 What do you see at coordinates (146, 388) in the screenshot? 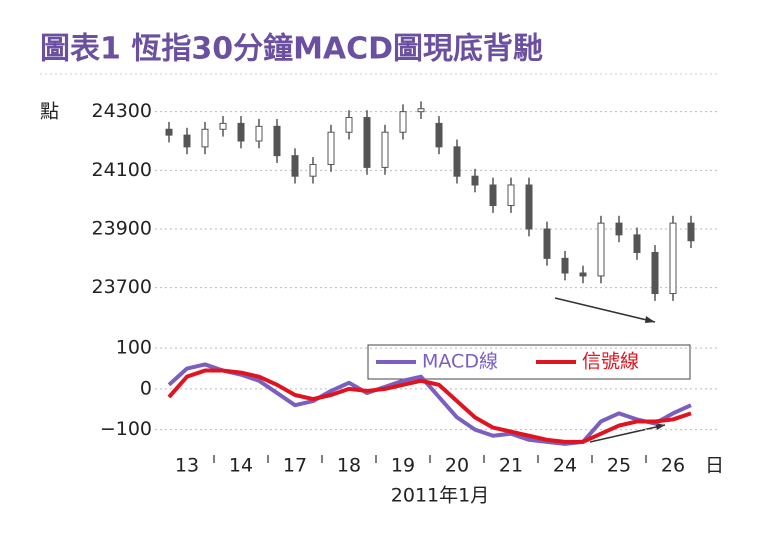
I see `y-tick-label: 0` at bounding box center [146, 388].